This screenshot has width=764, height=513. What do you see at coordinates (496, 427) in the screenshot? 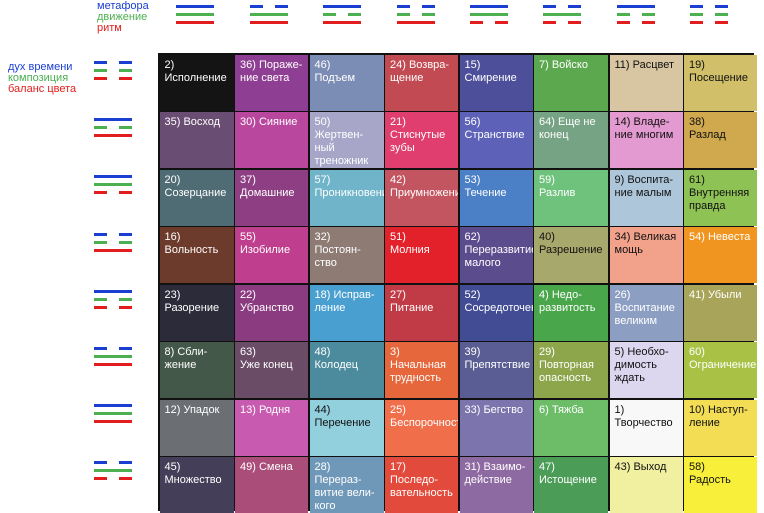
I see `hexagram-cell: 33) Бегство` at bounding box center [496, 427].